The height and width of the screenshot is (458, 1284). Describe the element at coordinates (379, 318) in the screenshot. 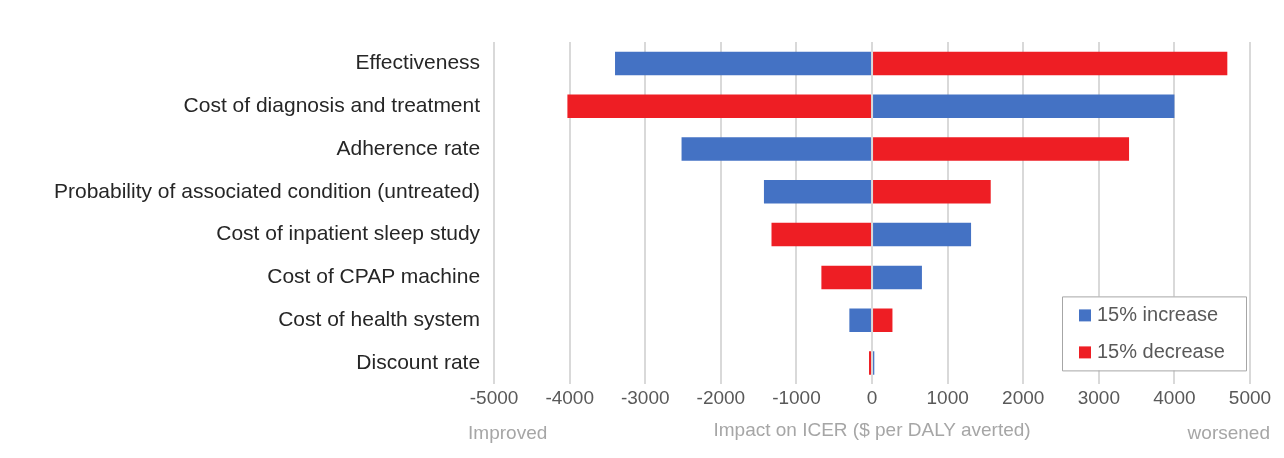

I see `y-tick-label: Cost of health system` at that location.